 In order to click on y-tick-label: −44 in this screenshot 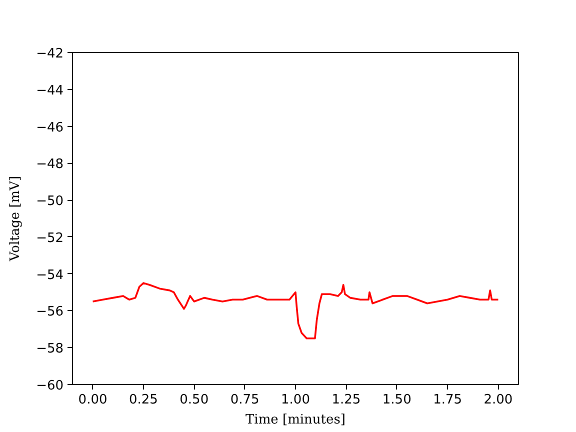, I will do `click(50, 90)`.